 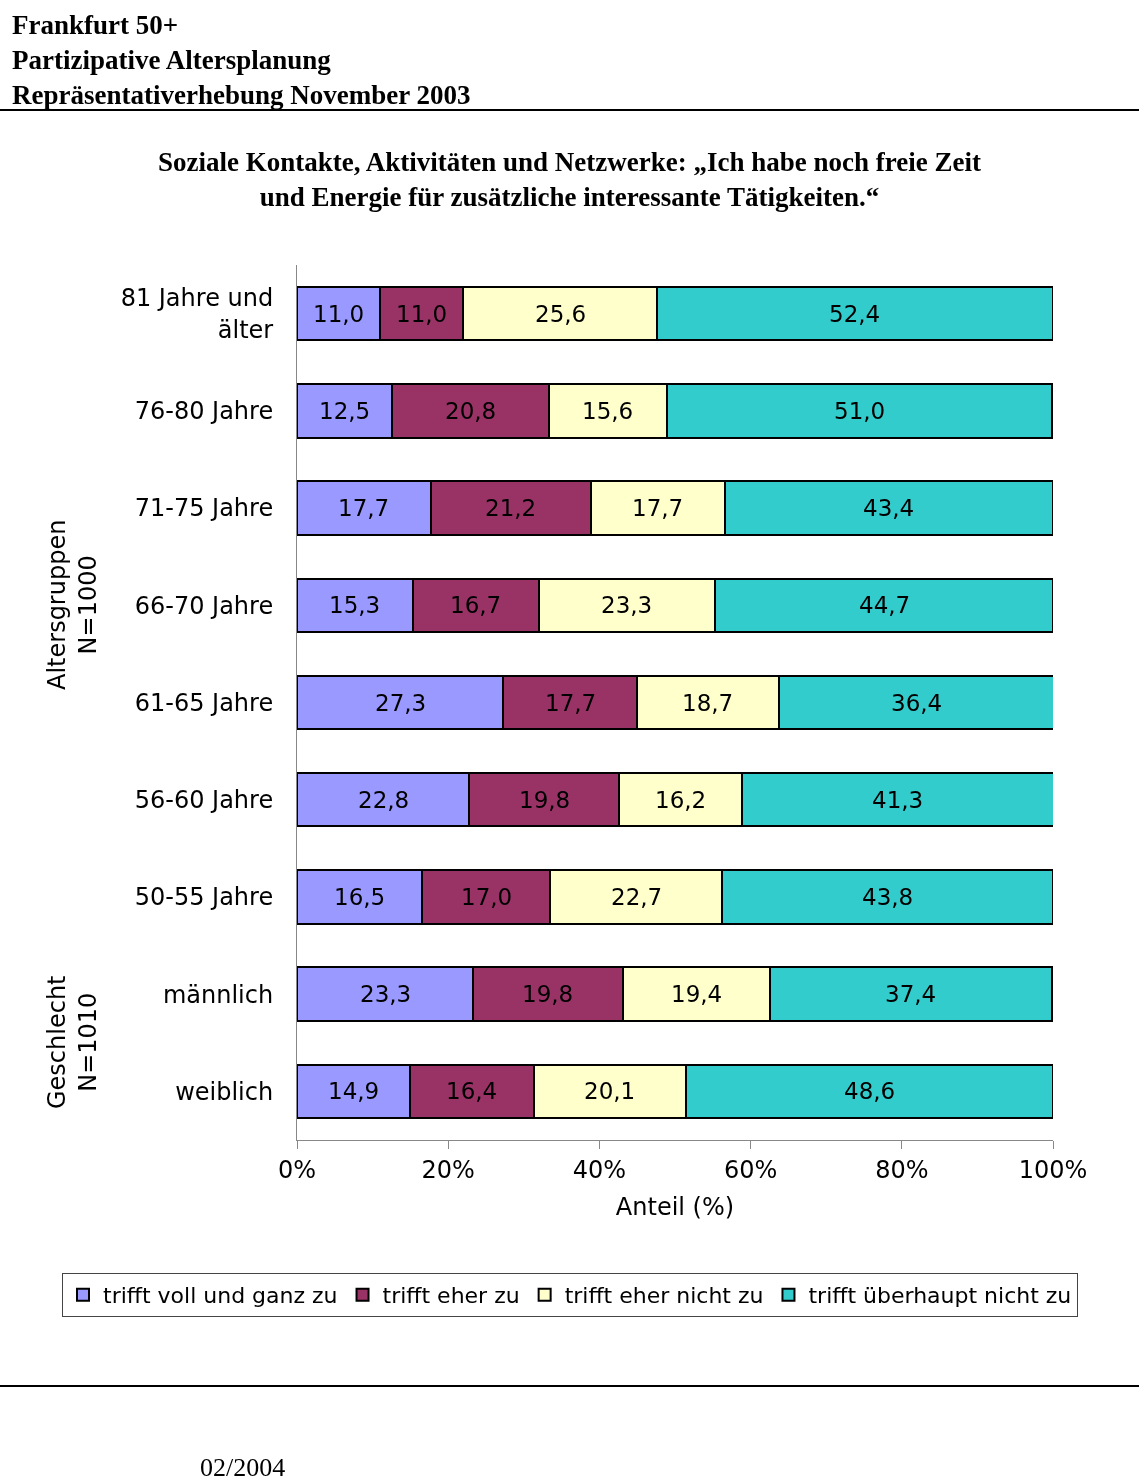 What do you see at coordinates (888, 897) in the screenshot?
I see `data-label: 43,8` at bounding box center [888, 897].